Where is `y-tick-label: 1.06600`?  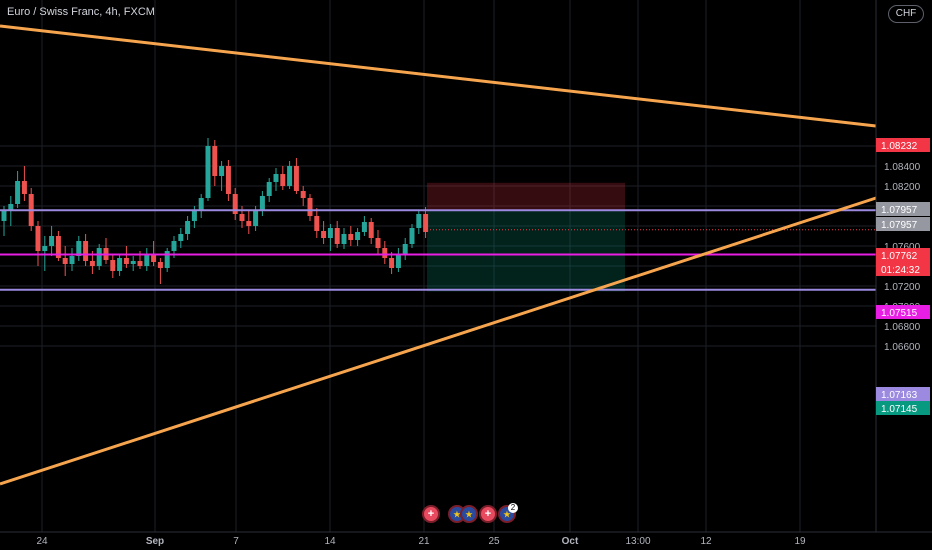
y-tick-label: 1.06600 is located at coordinates (902, 347).